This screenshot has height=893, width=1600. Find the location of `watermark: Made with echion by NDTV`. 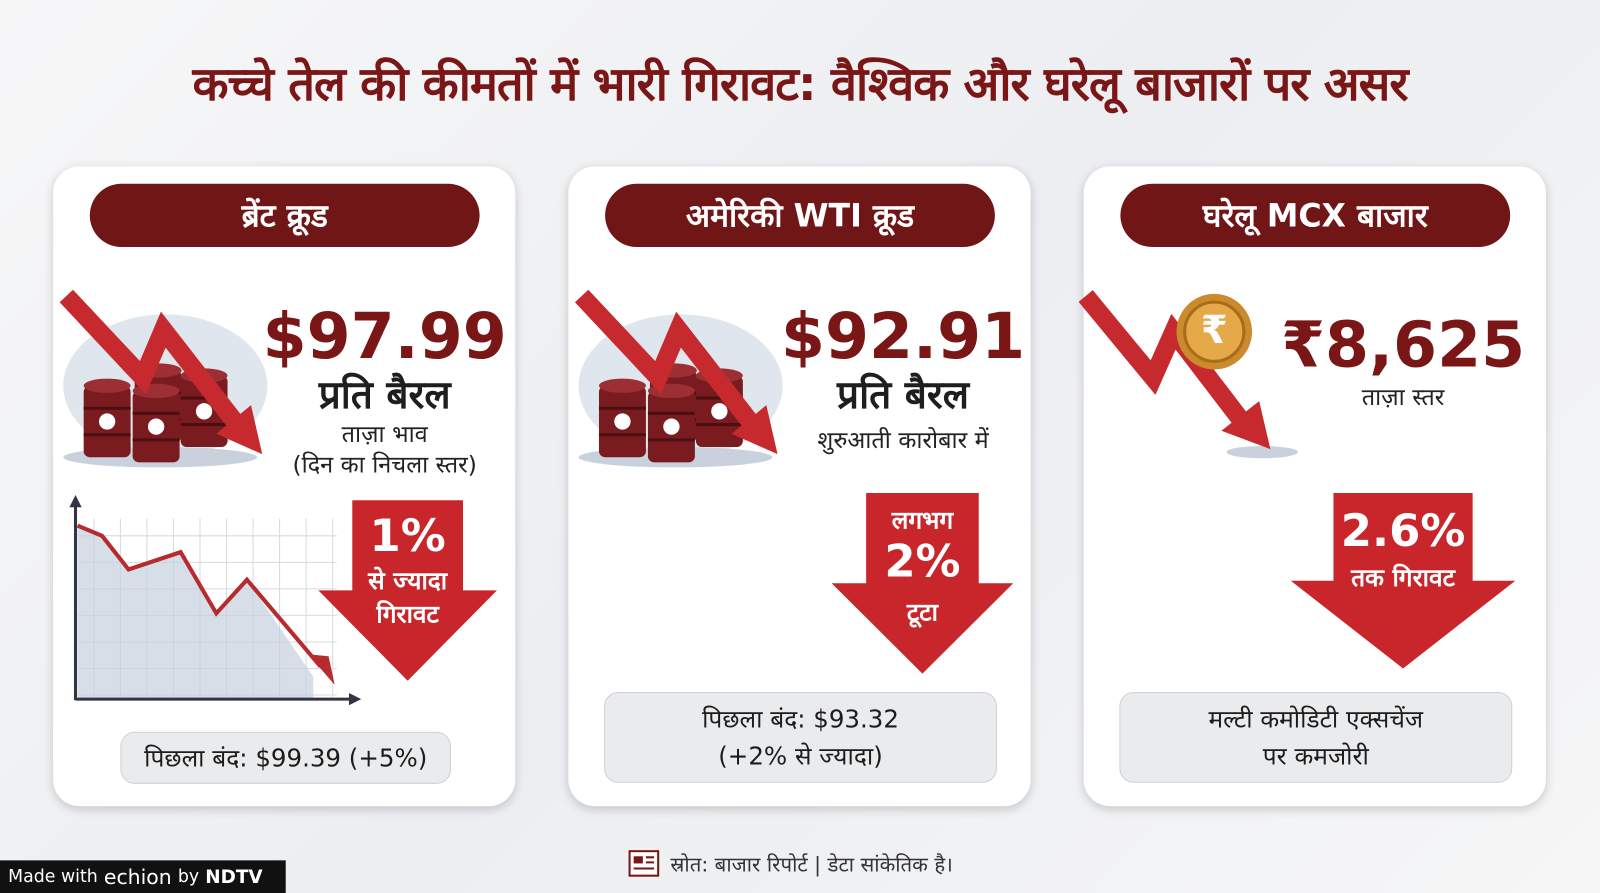

watermark: Made with echion by NDTV is located at coordinates (143, 876).